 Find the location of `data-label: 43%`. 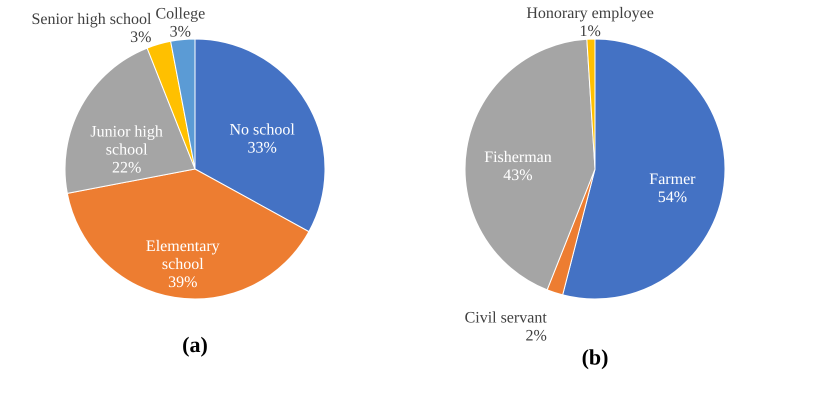

data-label: 43% is located at coordinates (518, 175).